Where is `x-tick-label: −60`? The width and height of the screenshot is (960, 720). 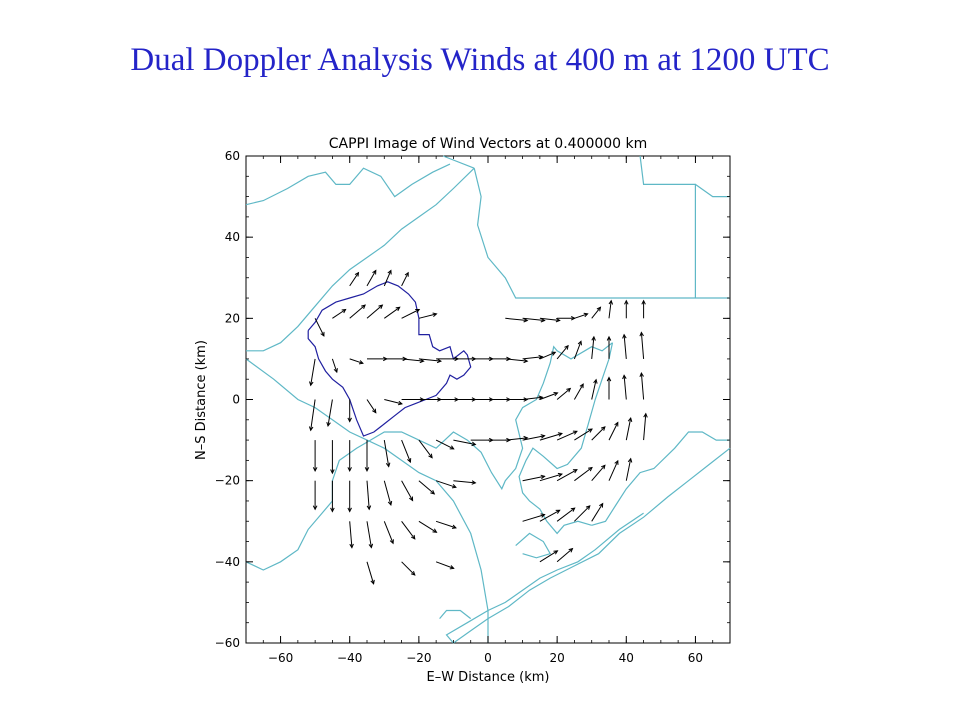 x-tick-label: −60 is located at coordinates (280, 658).